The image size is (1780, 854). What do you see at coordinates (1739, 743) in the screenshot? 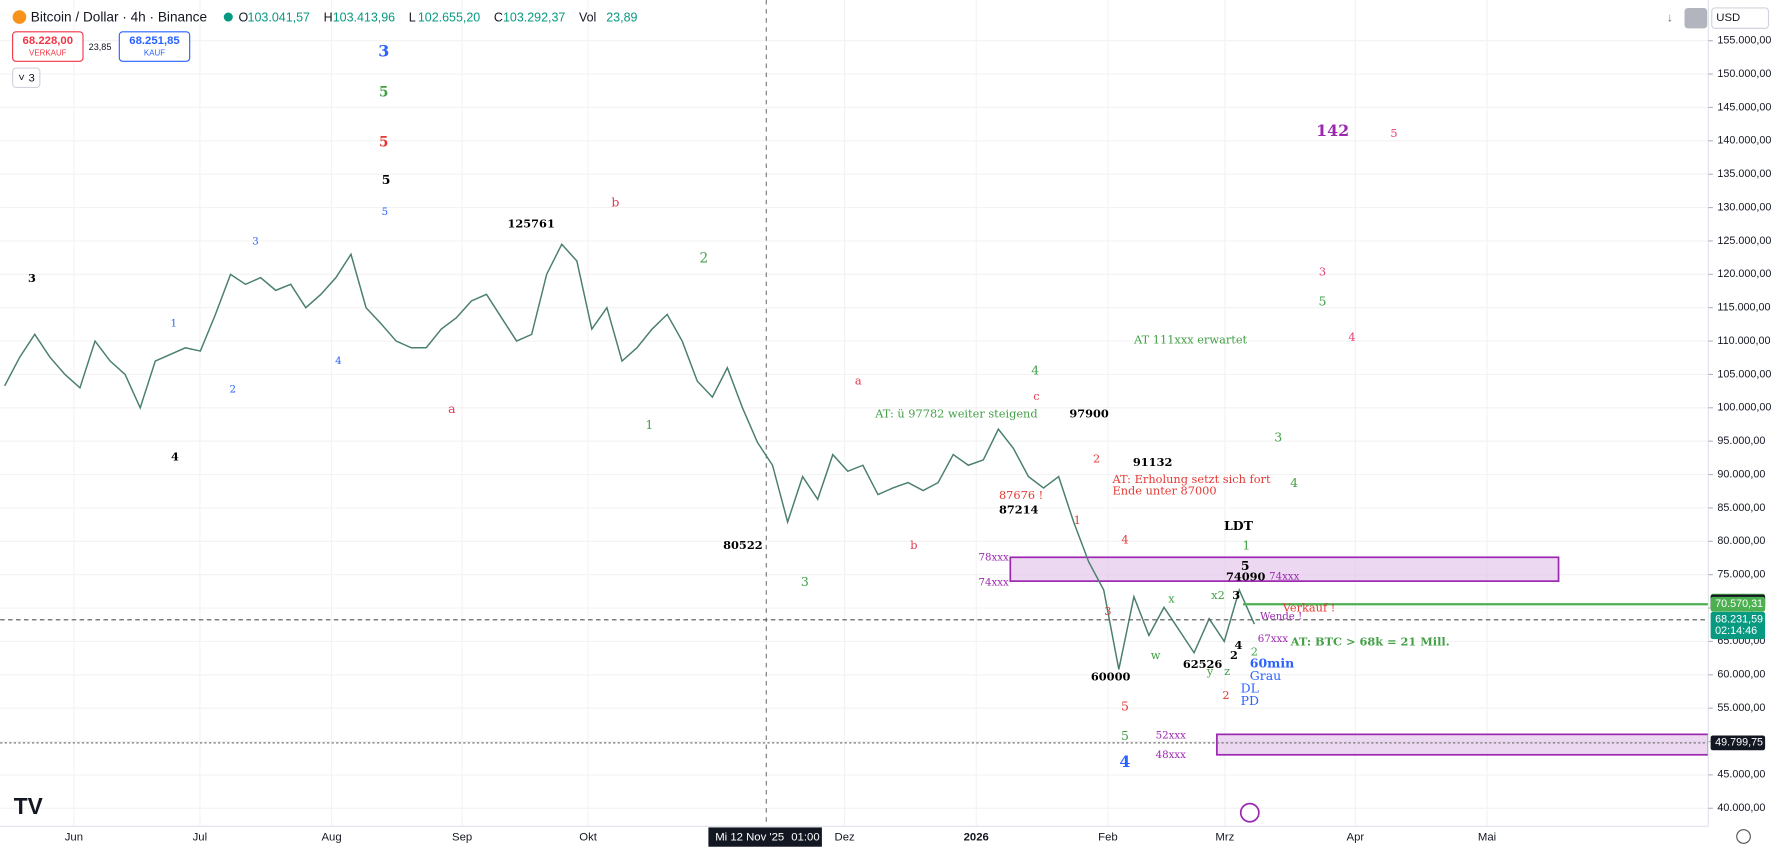
I see `price-tag-label: 49.799,75` at bounding box center [1739, 743].